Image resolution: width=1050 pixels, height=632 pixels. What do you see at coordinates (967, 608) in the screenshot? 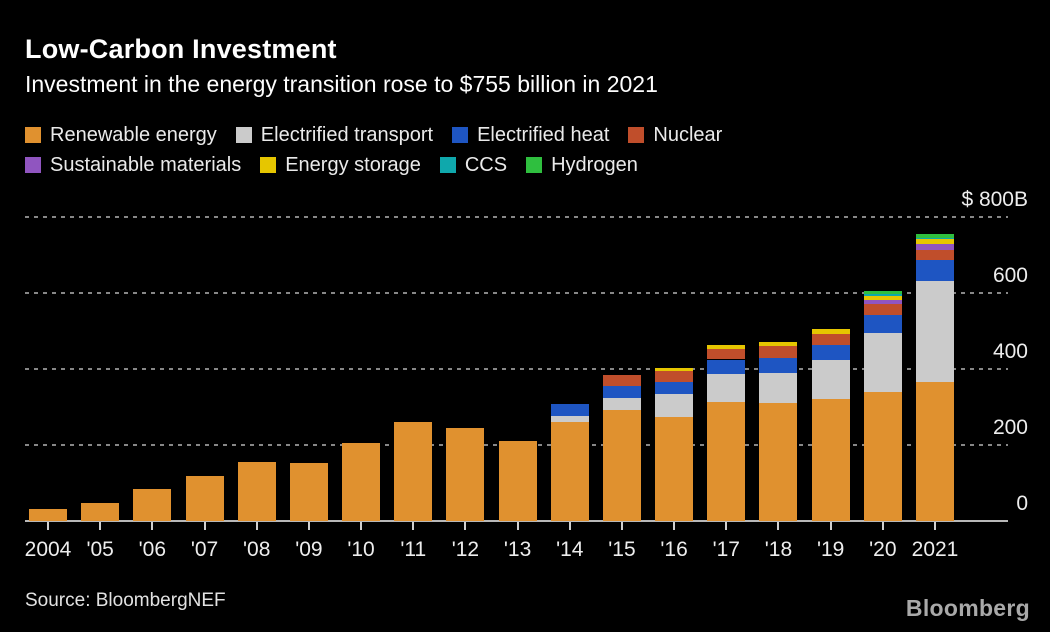
I see `bloomberg-logo: Bloomberg` at bounding box center [967, 608].